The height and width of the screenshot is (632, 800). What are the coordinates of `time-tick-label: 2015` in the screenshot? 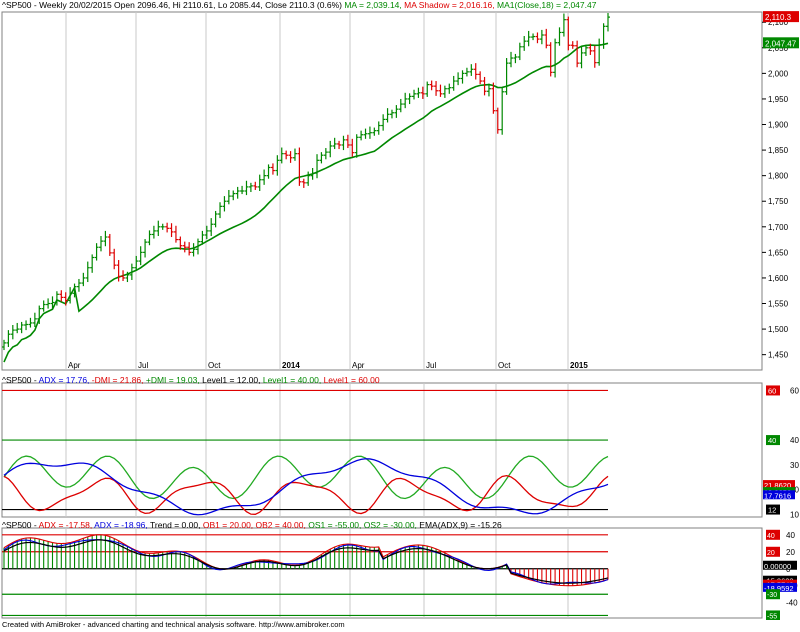 It's located at (579, 365).